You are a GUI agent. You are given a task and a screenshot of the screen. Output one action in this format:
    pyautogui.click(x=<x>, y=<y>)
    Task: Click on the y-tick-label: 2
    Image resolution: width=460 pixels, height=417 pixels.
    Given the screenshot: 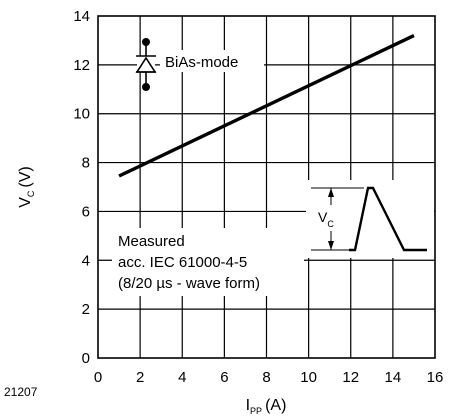 What is the action you would take?
    pyautogui.click(x=86, y=309)
    